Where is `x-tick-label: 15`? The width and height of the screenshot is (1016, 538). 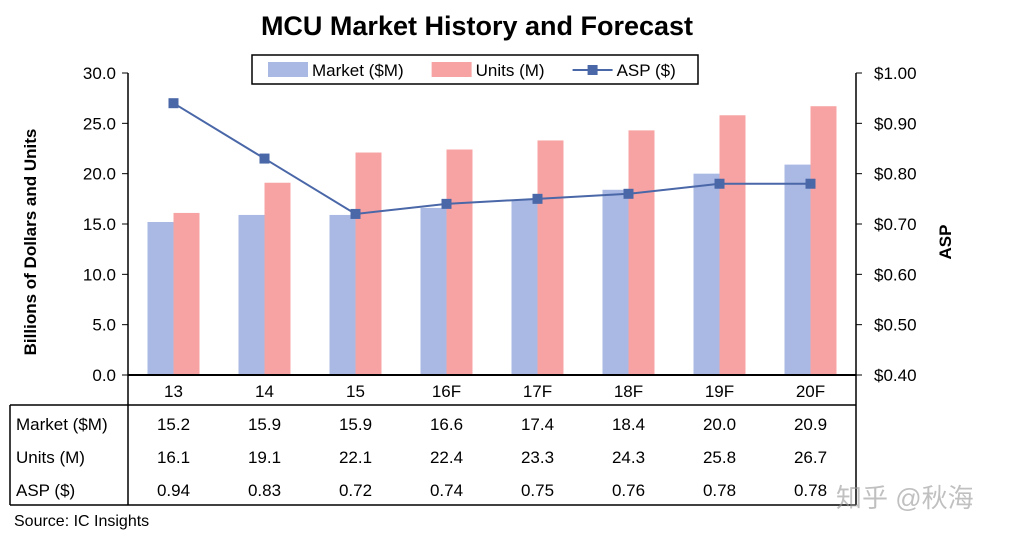 x-tick-label: 15 is located at coordinates (355, 391).